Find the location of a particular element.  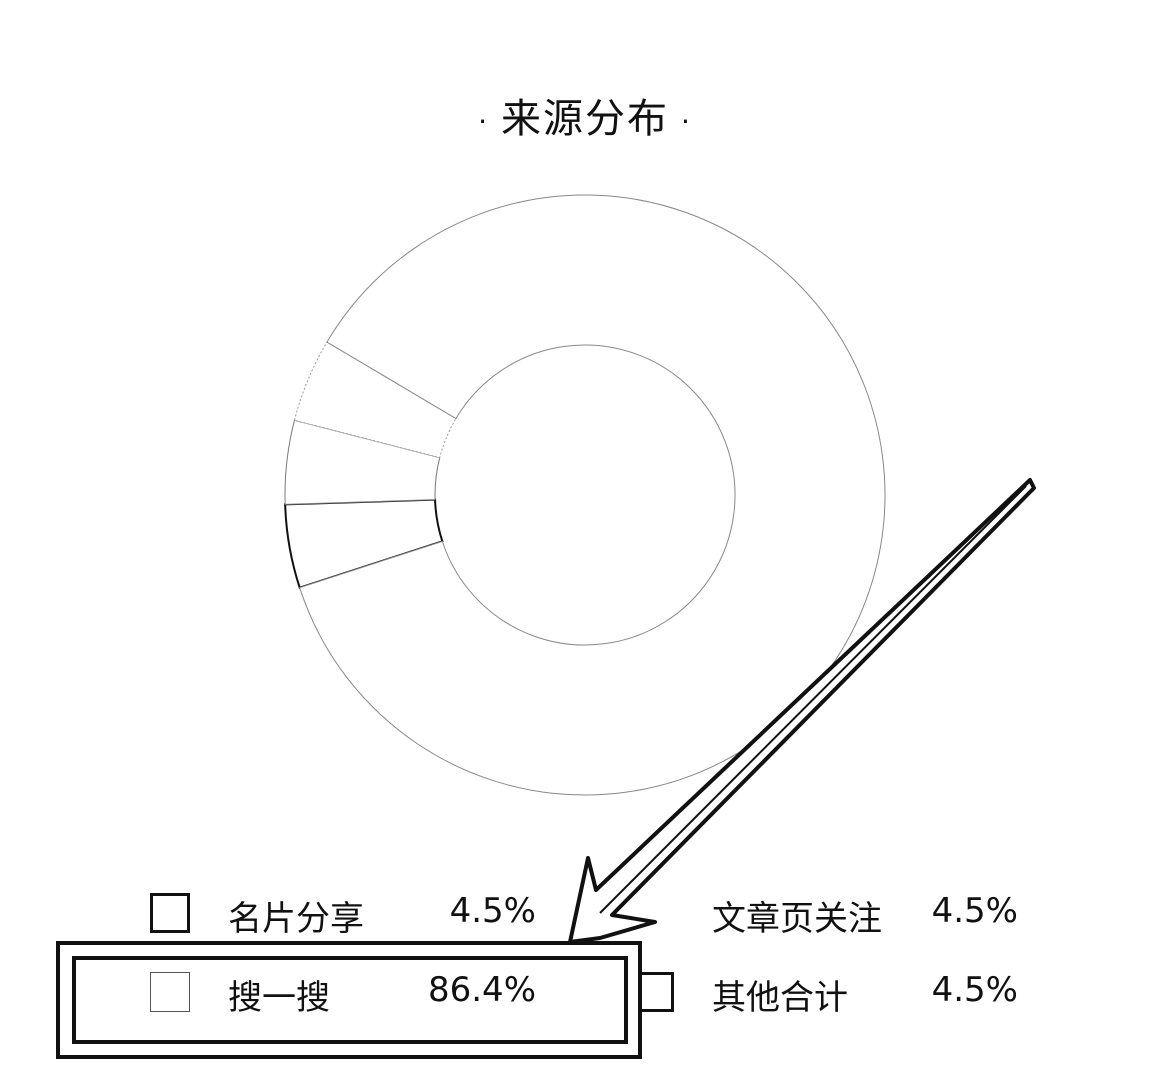

legend-label-card-share: 名片分享 is located at coordinates (296, 919).